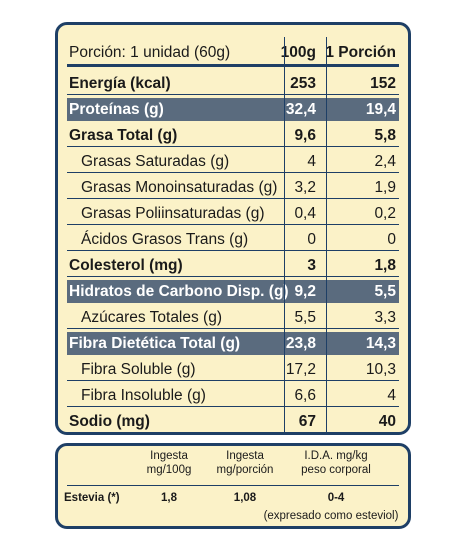 The width and height of the screenshot is (460, 557). What do you see at coordinates (233, 265) in the screenshot?
I see `row-colesterol: Colesterol (mg) 3 1,8` at bounding box center [233, 265].